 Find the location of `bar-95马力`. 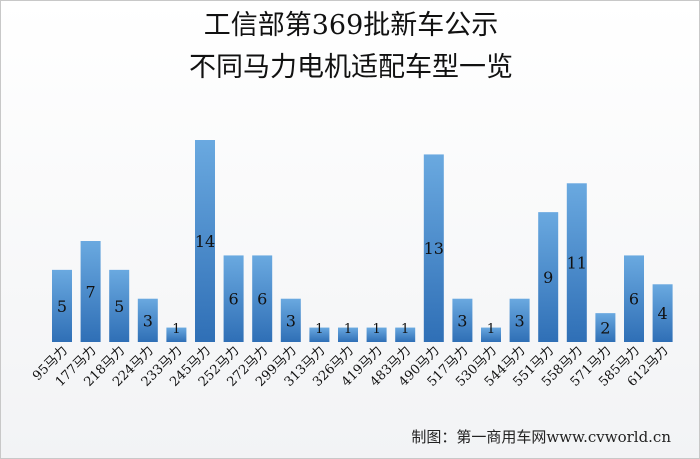

bar-95马力 is located at coordinates (62, 305).